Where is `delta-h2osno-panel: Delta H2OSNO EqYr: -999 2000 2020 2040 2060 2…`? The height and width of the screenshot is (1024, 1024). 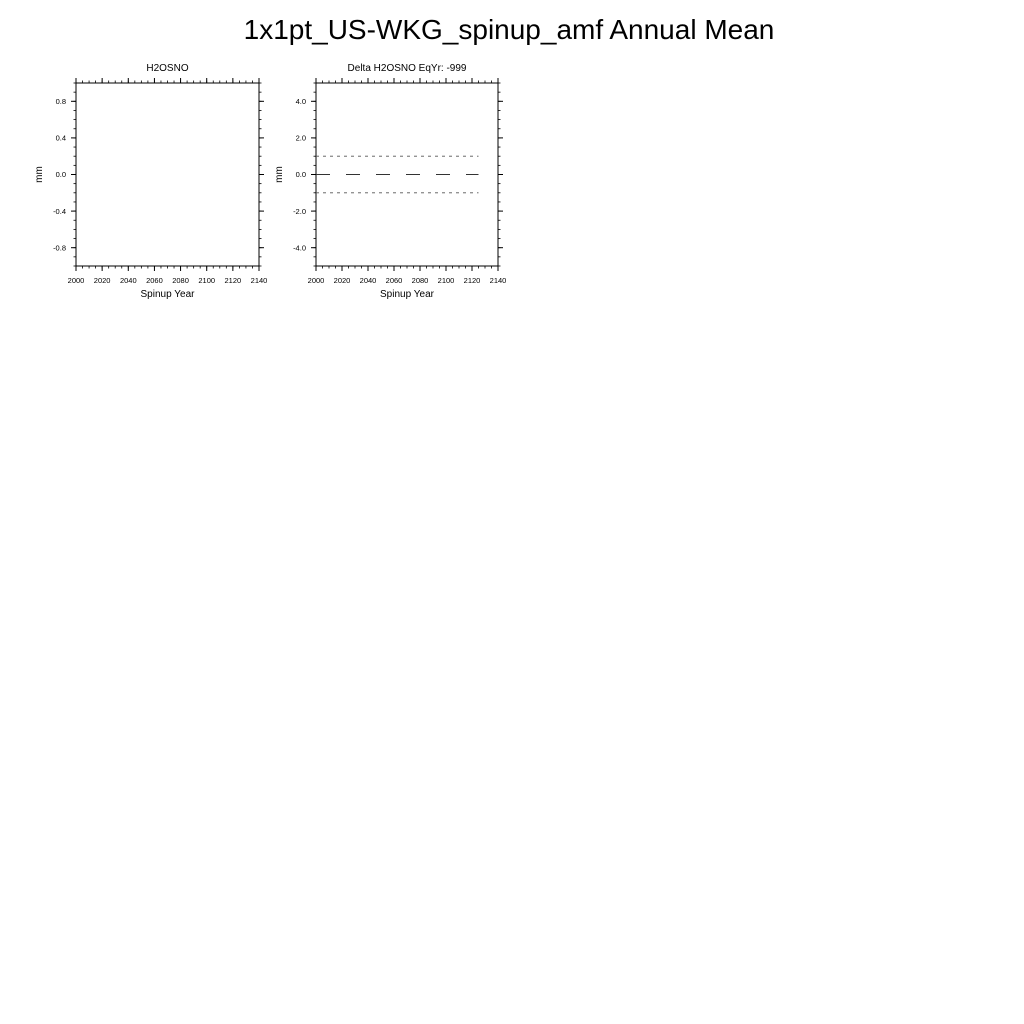
delta-h2osno-panel: Delta H2OSNO EqYr: -999 2000 2020 2040 2060 2… is located at coordinates (390, 181).